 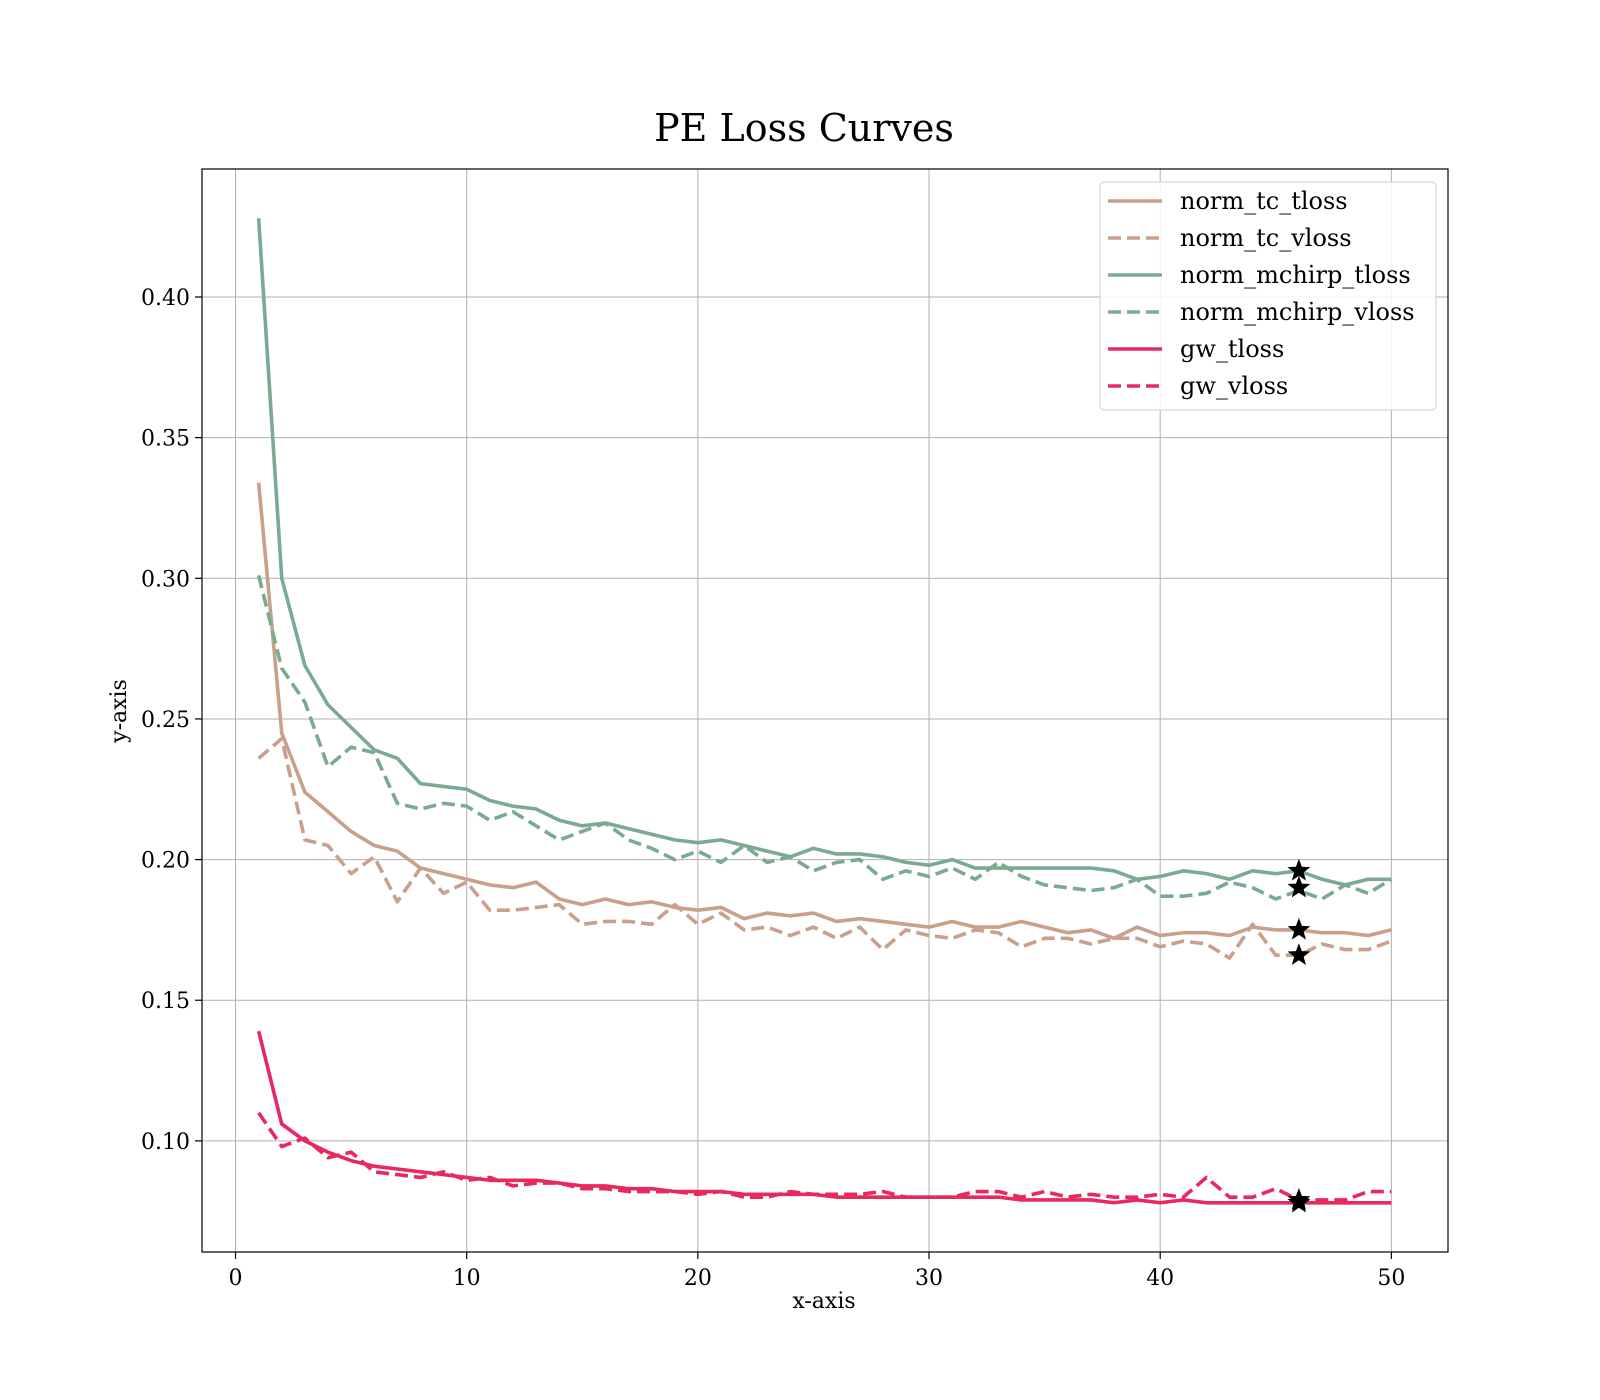 What do you see at coordinates (929, 1278) in the screenshot?
I see `x-tick-label: 30` at bounding box center [929, 1278].